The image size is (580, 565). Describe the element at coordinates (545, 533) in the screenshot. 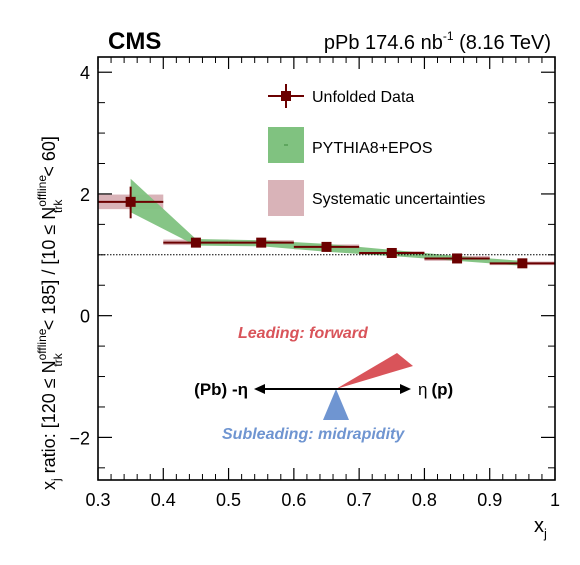

I see `x-axis-title-sub: j` at that location.